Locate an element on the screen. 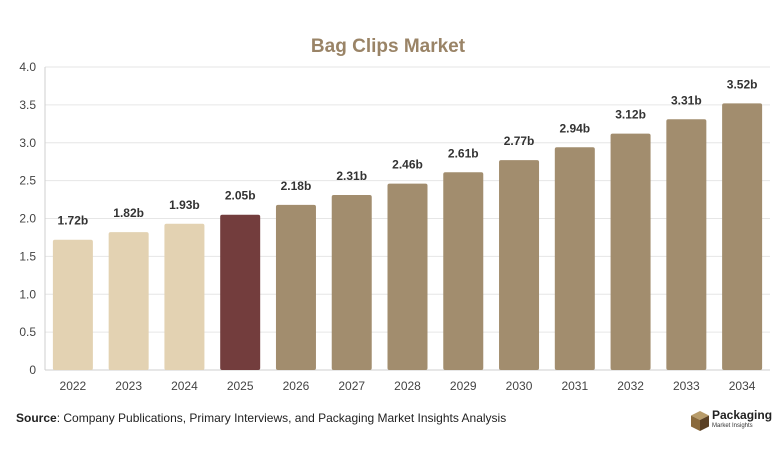 This screenshot has height=457, width=782. bar-2030 is located at coordinates (519, 265).